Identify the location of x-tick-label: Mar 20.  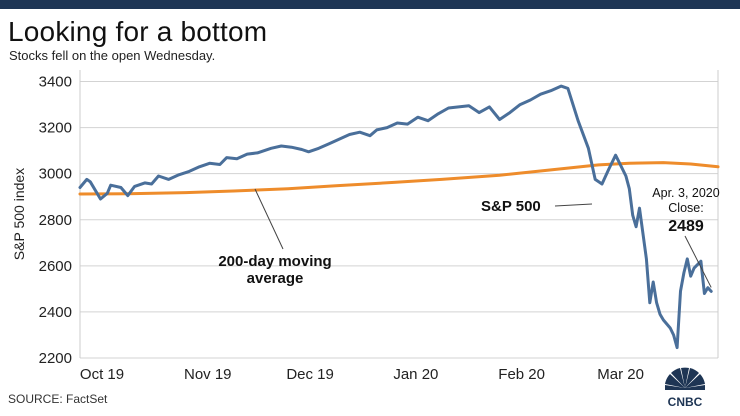
(620, 374).